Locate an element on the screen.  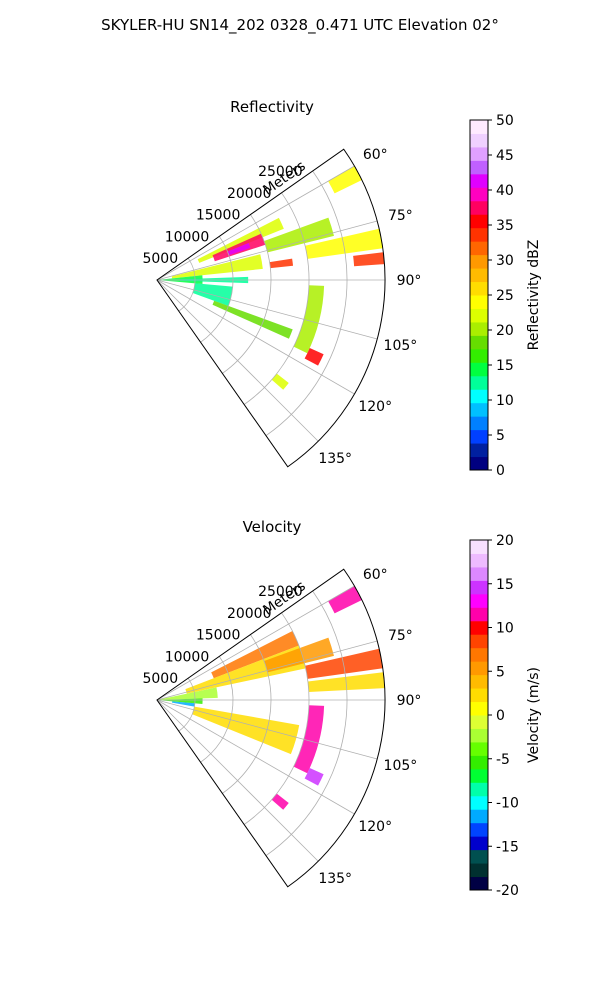
velocity-colorbar: -20 -15 -10 -5 0 5 10 15 20 Velocity (m/s) is located at coordinates (505, 716).